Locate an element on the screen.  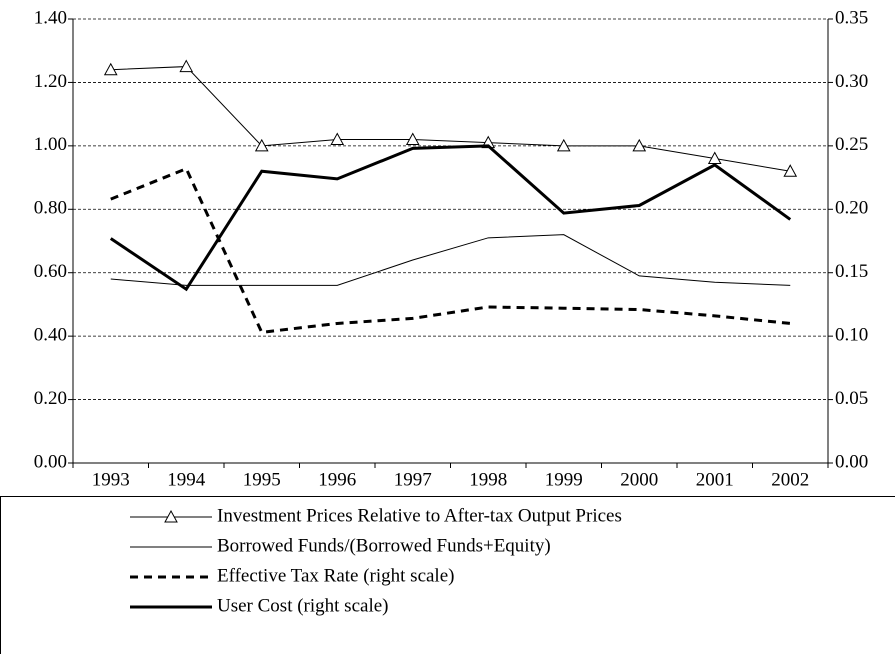
y-tick-label: 0.60 is located at coordinates (50, 271).